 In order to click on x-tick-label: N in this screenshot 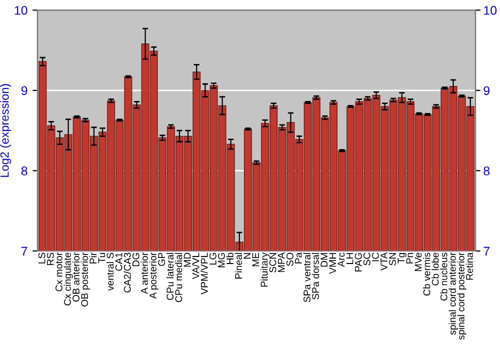, I will do `click(247, 256)`.